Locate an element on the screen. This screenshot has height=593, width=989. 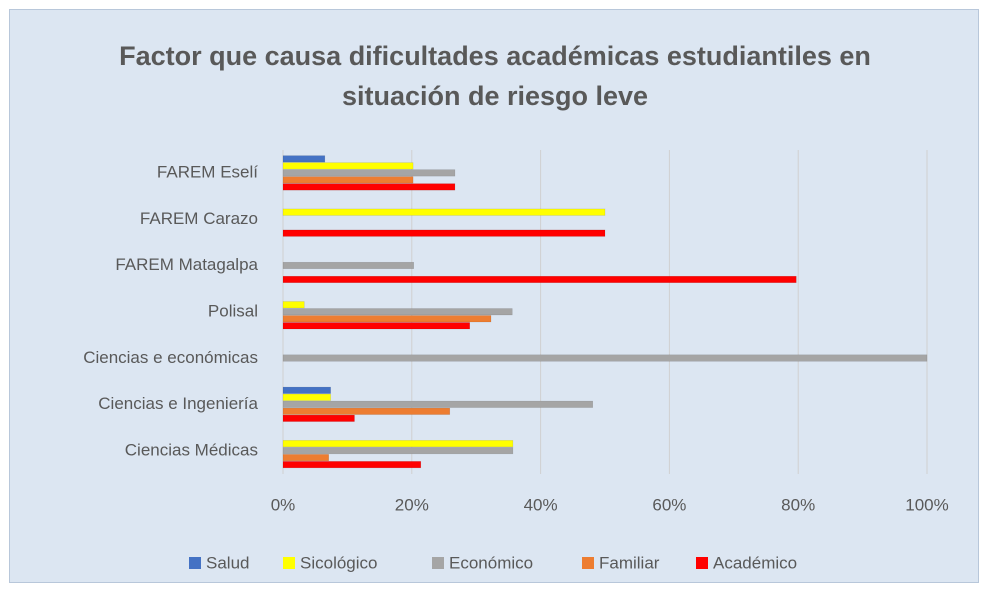
x-tick-label: 20% is located at coordinates (412, 504).